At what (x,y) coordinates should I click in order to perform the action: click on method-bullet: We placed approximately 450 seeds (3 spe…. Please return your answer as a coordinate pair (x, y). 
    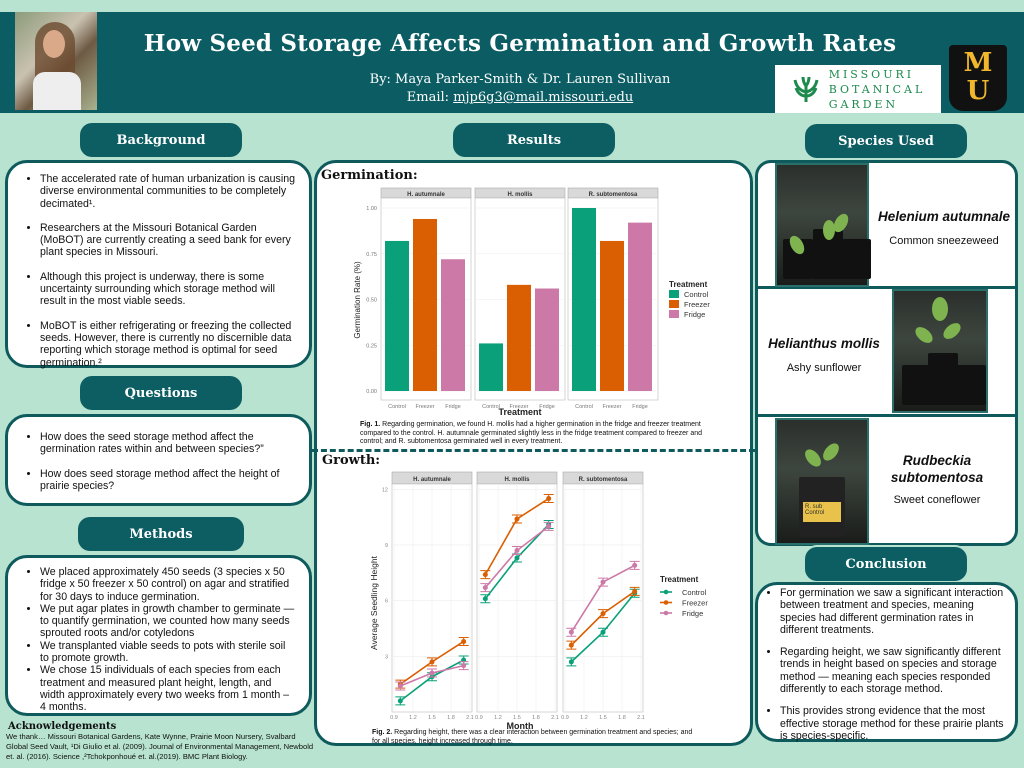
    Looking at the image, I should click on (167, 584).